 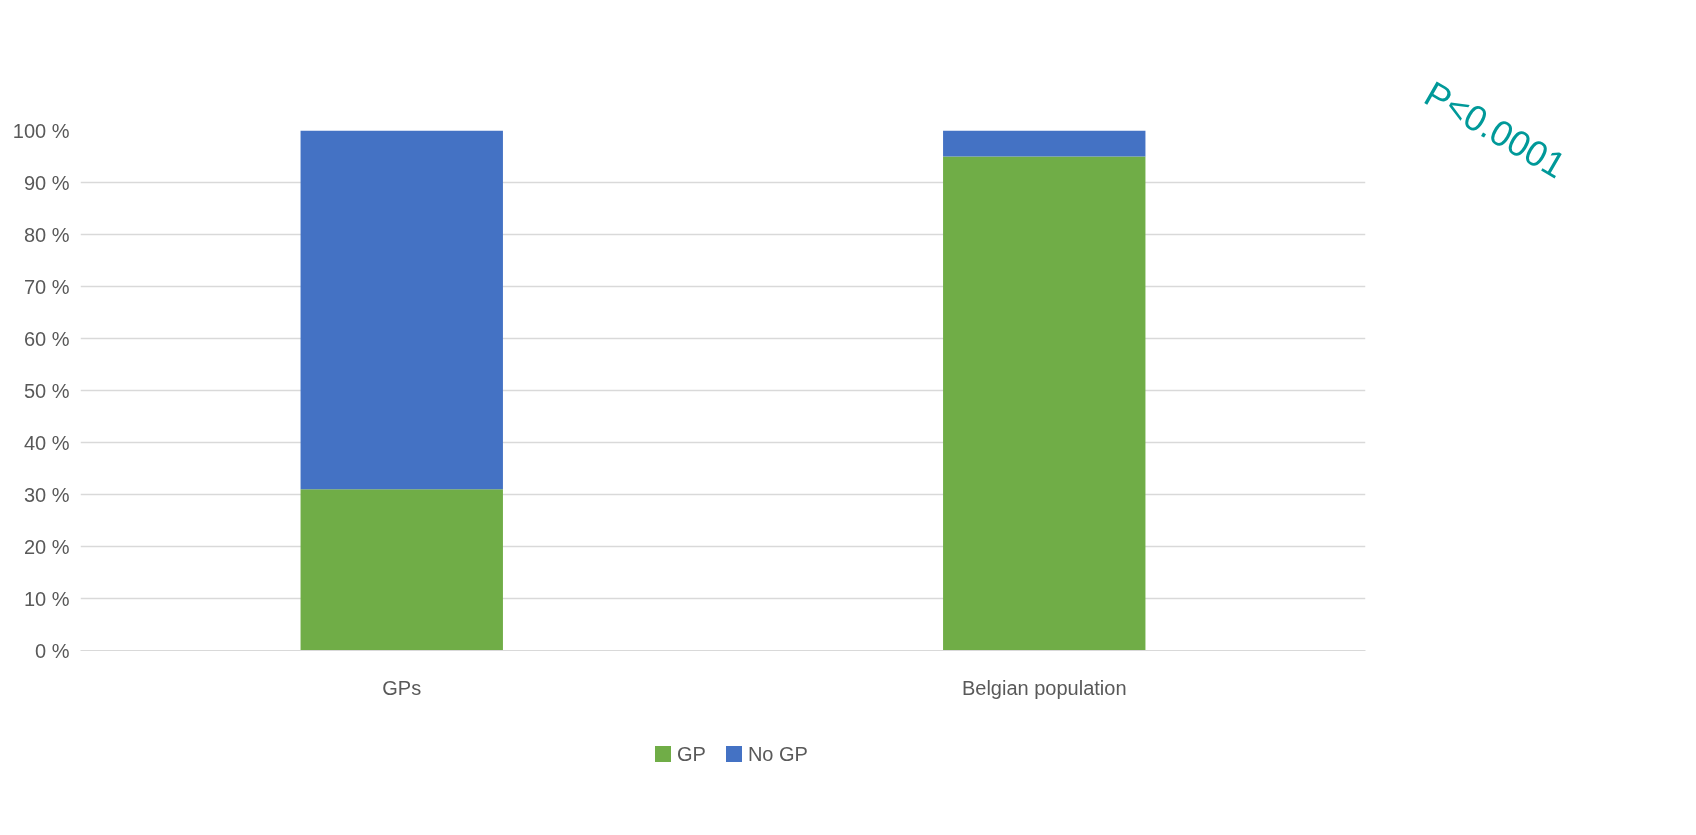 I want to click on x-tick-label: GPs, so click(x=402, y=687).